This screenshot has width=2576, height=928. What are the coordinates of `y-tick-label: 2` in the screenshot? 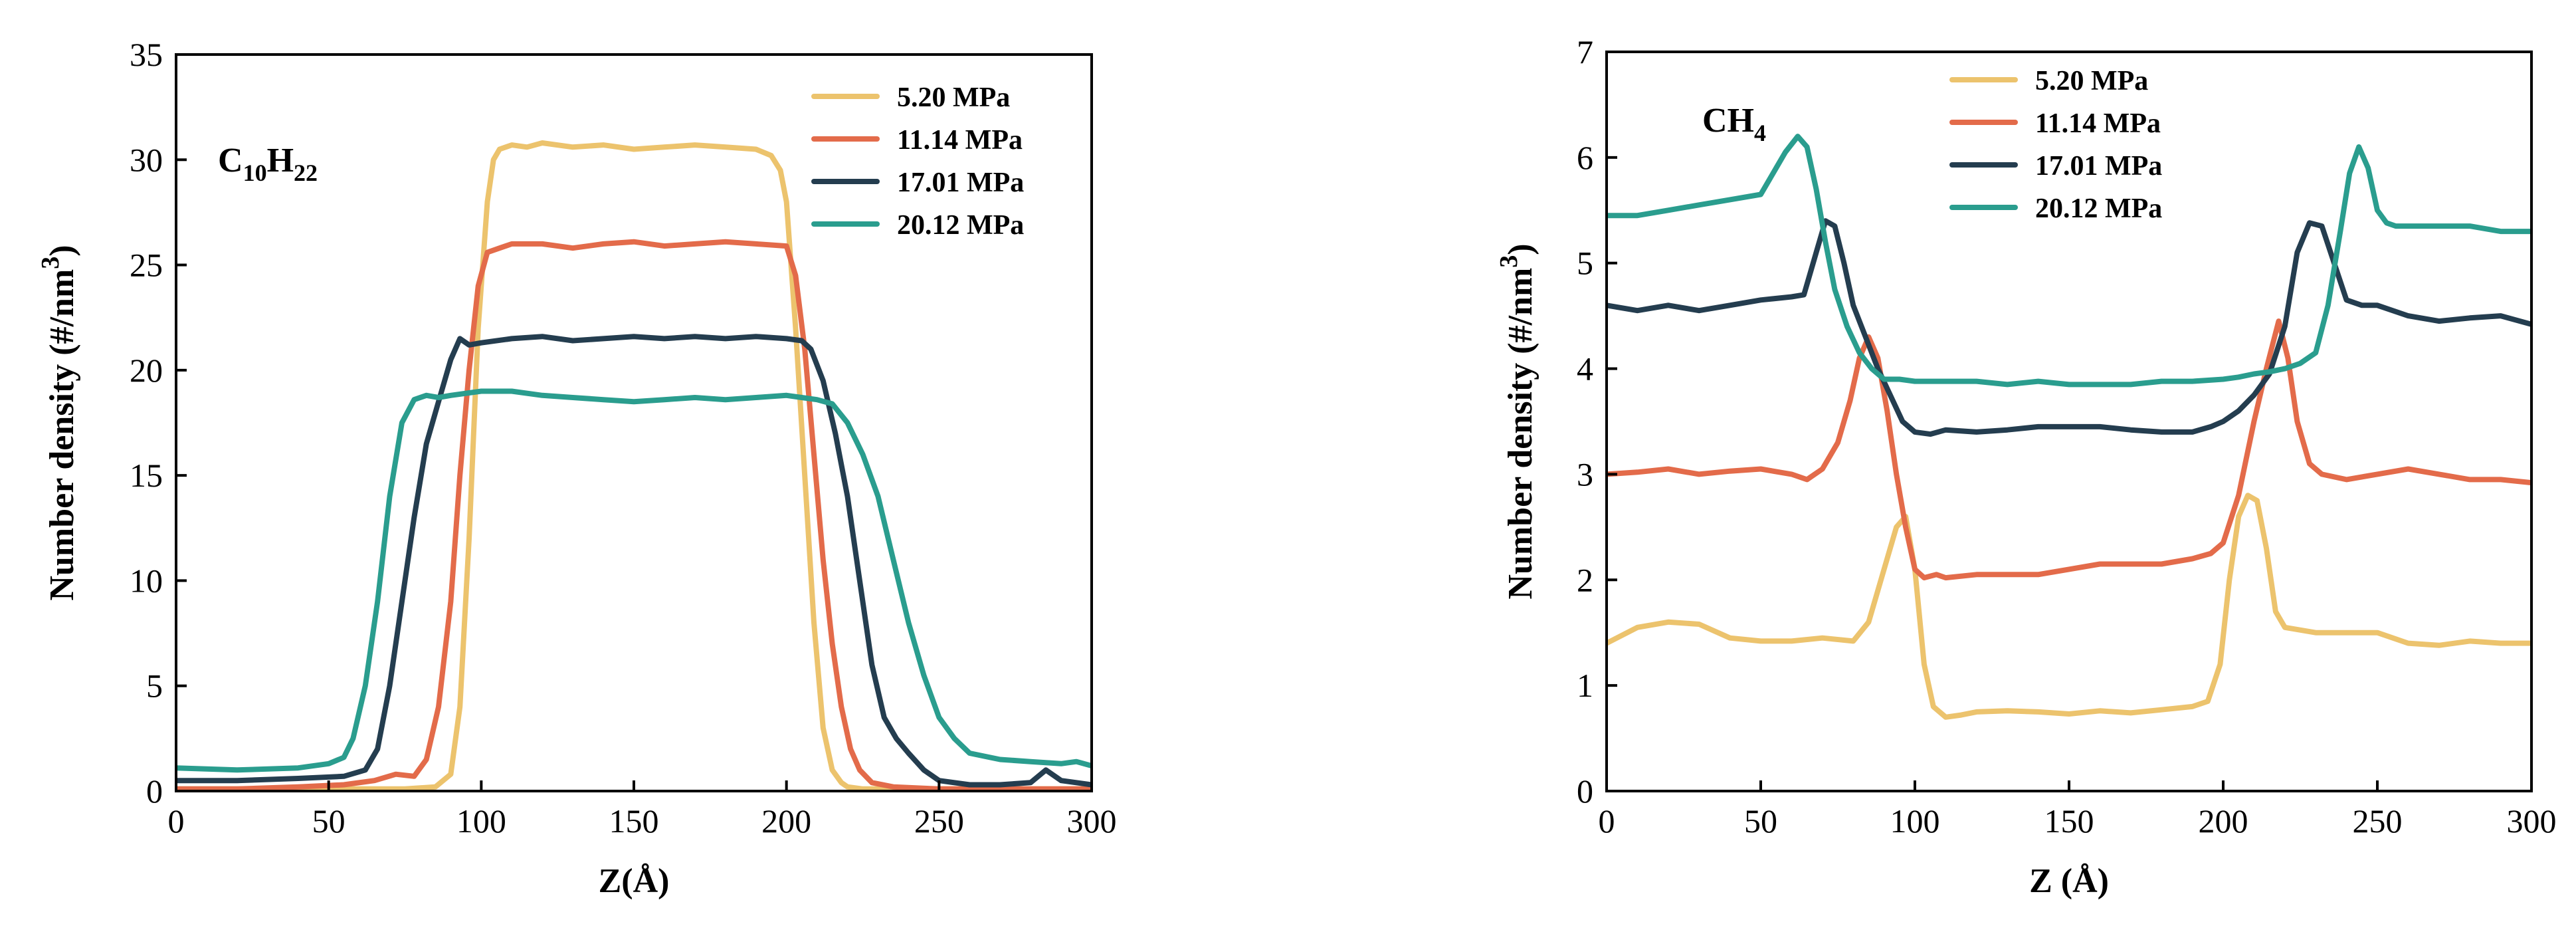 It's located at (1585, 579).